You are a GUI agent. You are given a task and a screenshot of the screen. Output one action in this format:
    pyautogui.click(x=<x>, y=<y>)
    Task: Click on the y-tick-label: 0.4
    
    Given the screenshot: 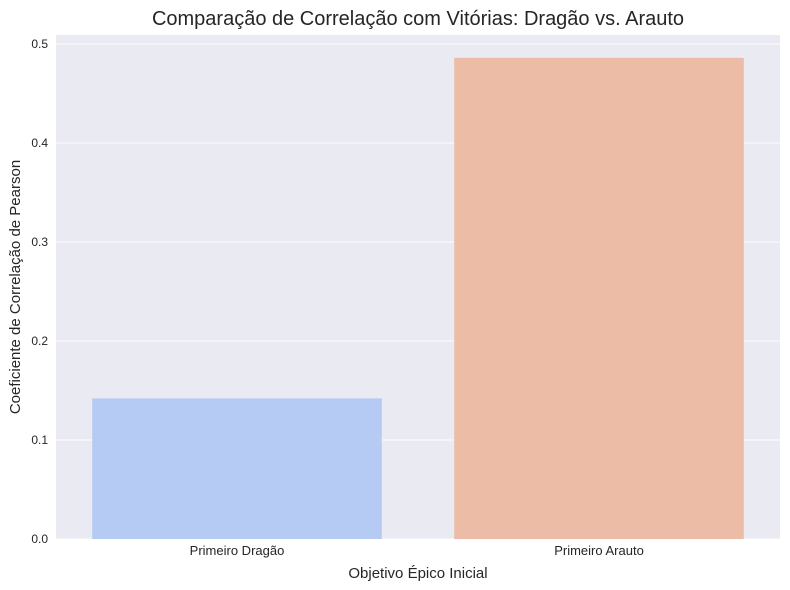 What is the action you would take?
    pyautogui.click(x=39, y=143)
    